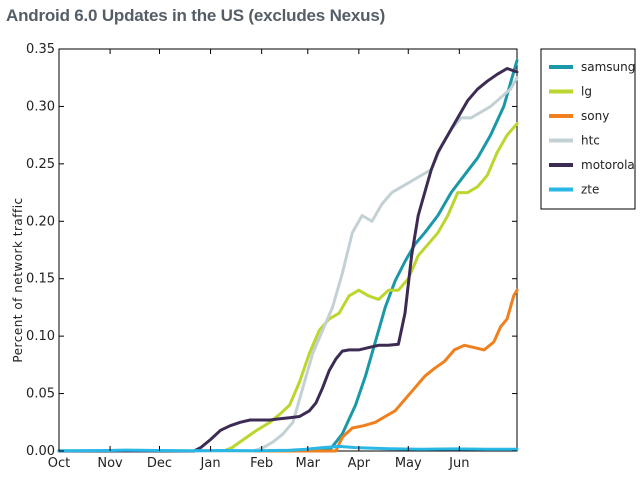 The width and height of the screenshot is (640, 480). Describe the element at coordinates (595, 116) in the screenshot. I see `legend-label-sony: sony` at that location.